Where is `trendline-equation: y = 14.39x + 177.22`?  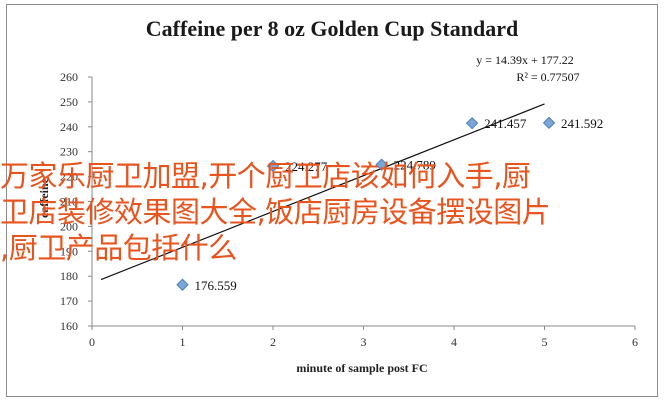 trendline-equation: y = 14.39x + 177.22 is located at coordinates (525, 60).